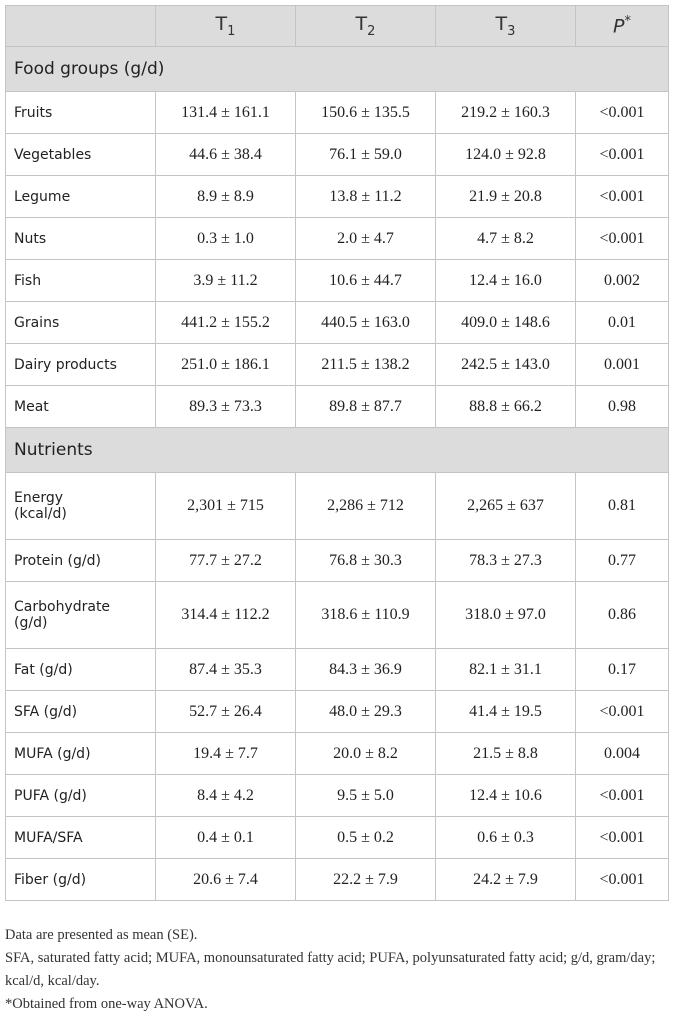 The image size is (673, 1022). Describe the element at coordinates (622, 560) in the screenshot. I see `table-cell: 0.77` at that location.